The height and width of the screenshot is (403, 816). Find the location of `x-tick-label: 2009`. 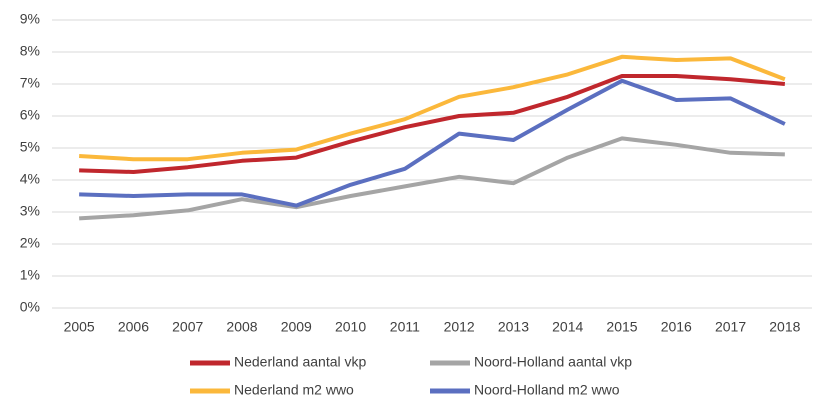

x-tick-label: 2009 is located at coordinates (296, 327).